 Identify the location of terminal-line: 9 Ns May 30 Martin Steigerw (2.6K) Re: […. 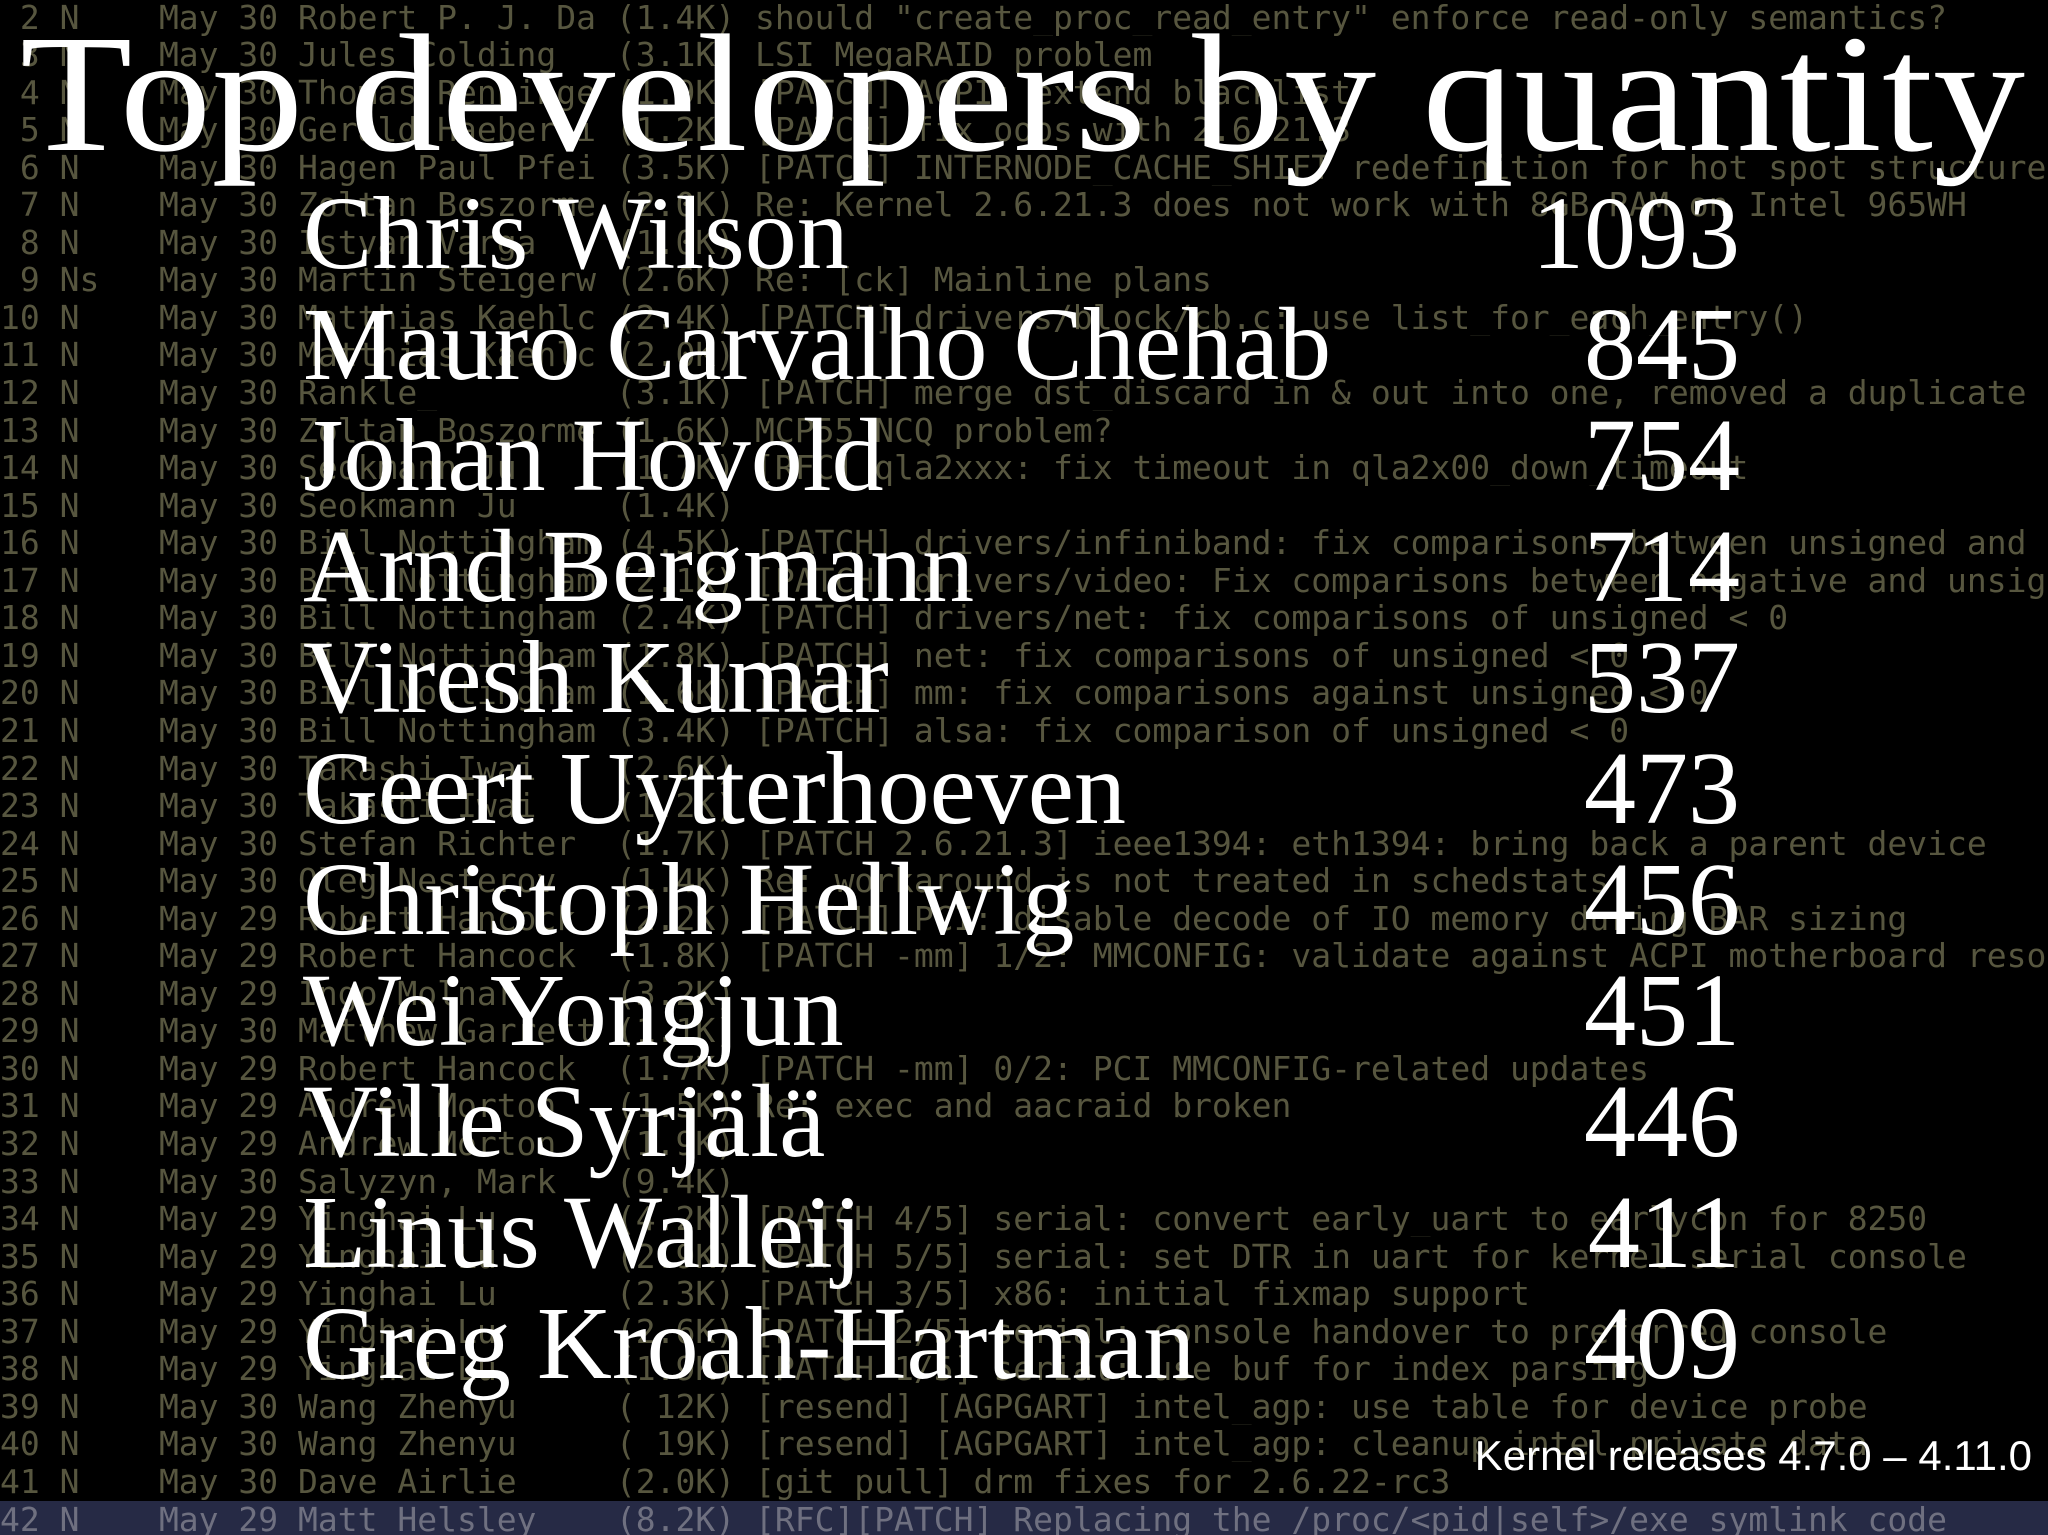
(606, 280).